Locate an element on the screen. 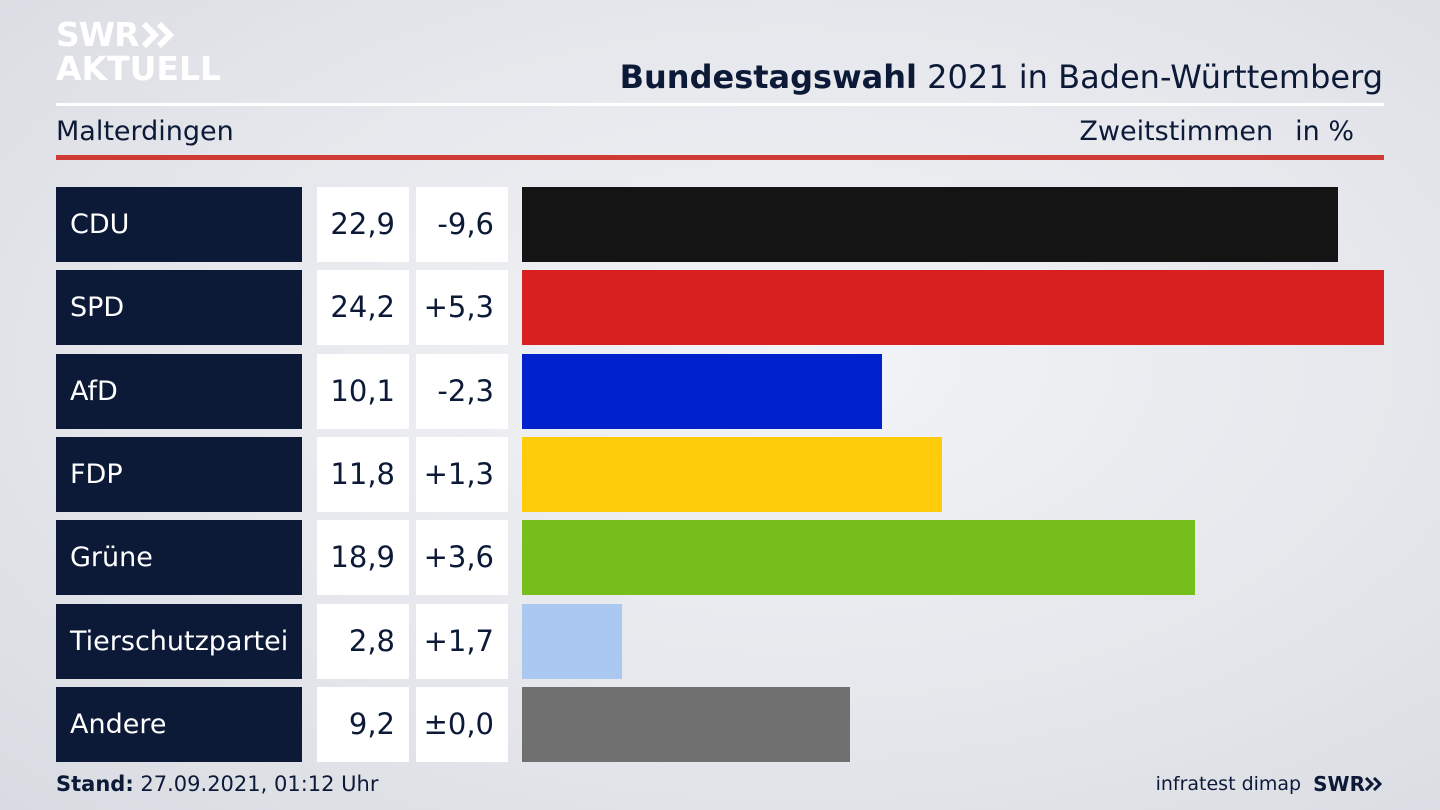 The width and height of the screenshot is (1440, 810). bar-row: AfD 10,1 -2,3 is located at coordinates (720, 391).